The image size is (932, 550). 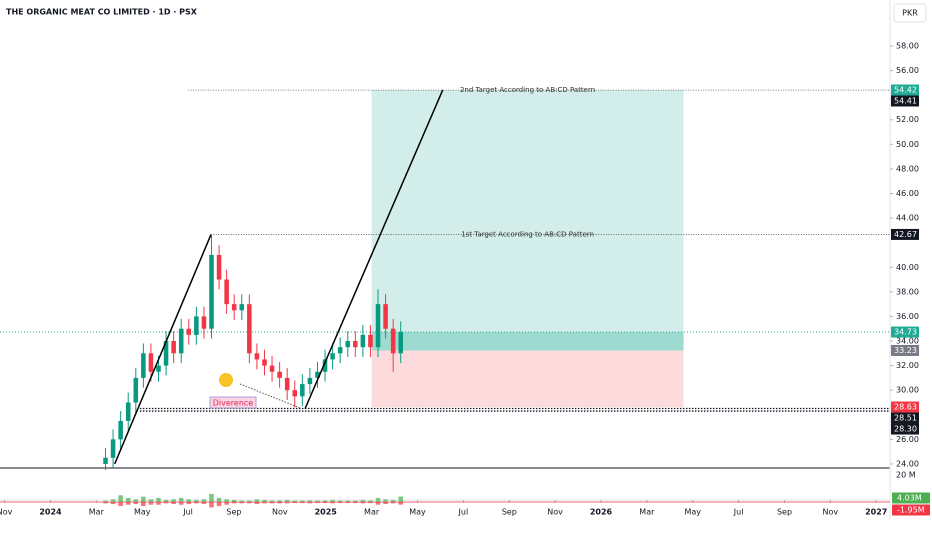 What do you see at coordinates (907, 70) in the screenshot?
I see `y-tick-label: 56.00` at bounding box center [907, 70].